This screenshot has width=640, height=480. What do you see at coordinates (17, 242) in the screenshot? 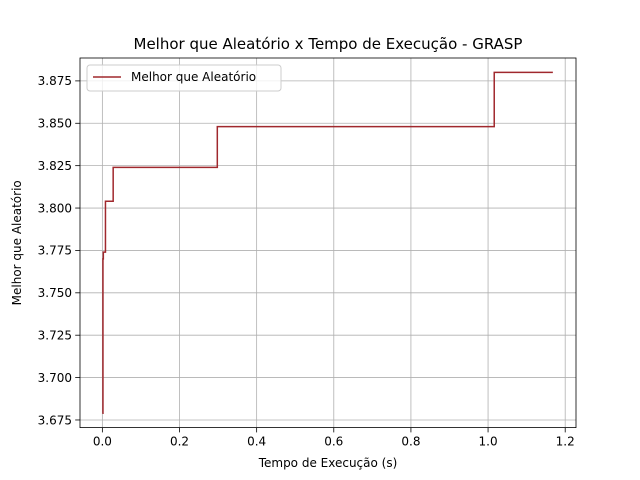
I see `y-axis-label: Melhor que Aleatório` at bounding box center [17, 242].